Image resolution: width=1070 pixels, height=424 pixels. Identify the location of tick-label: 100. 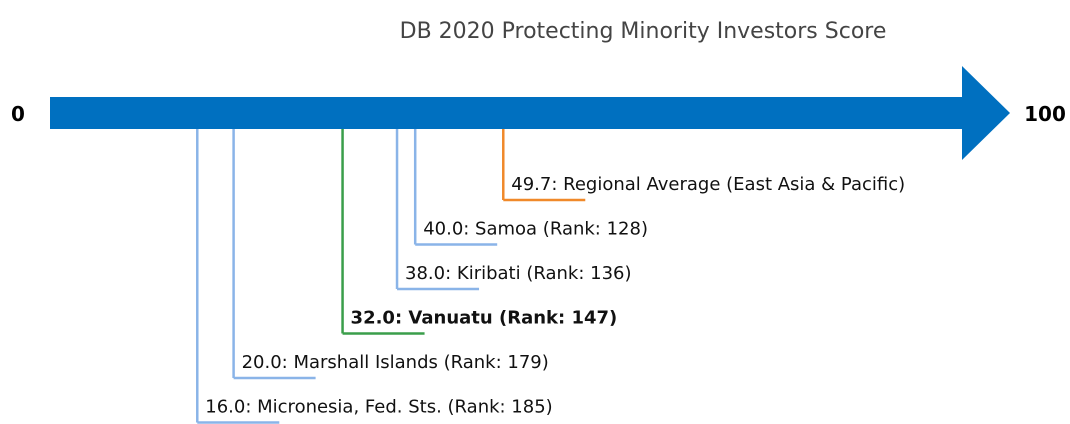
(1045, 114).